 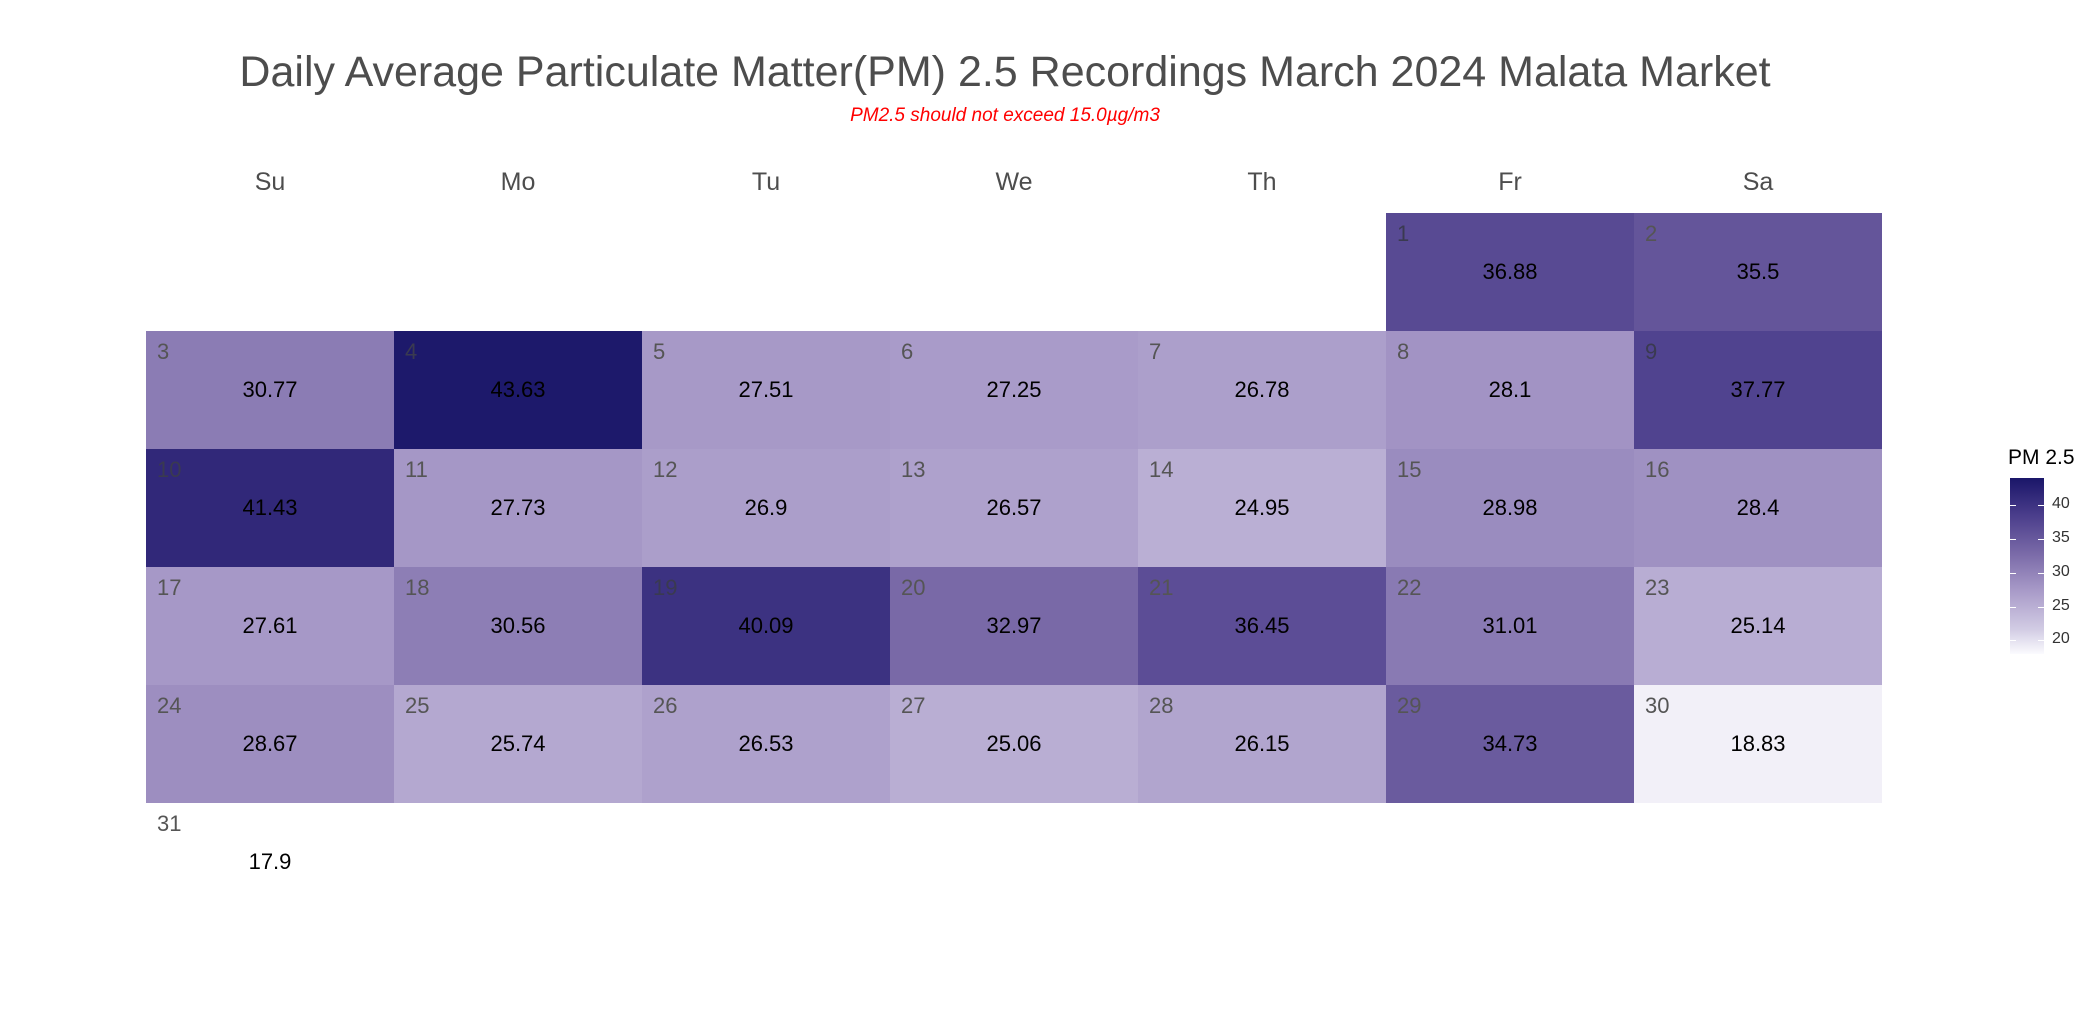 What do you see at coordinates (1657, 705) in the screenshot?
I see `day-number: 30` at bounding box center [1657, 705].